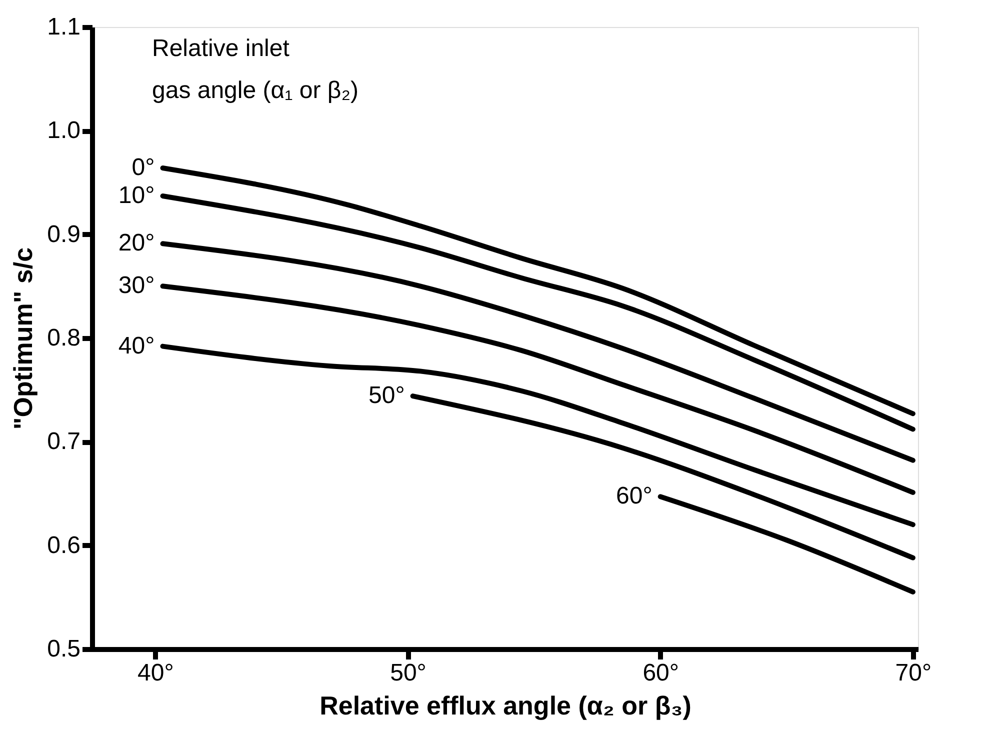 This screenshot has height=738, width=986. I want to click on series-label: 20°, so click(136, 243).